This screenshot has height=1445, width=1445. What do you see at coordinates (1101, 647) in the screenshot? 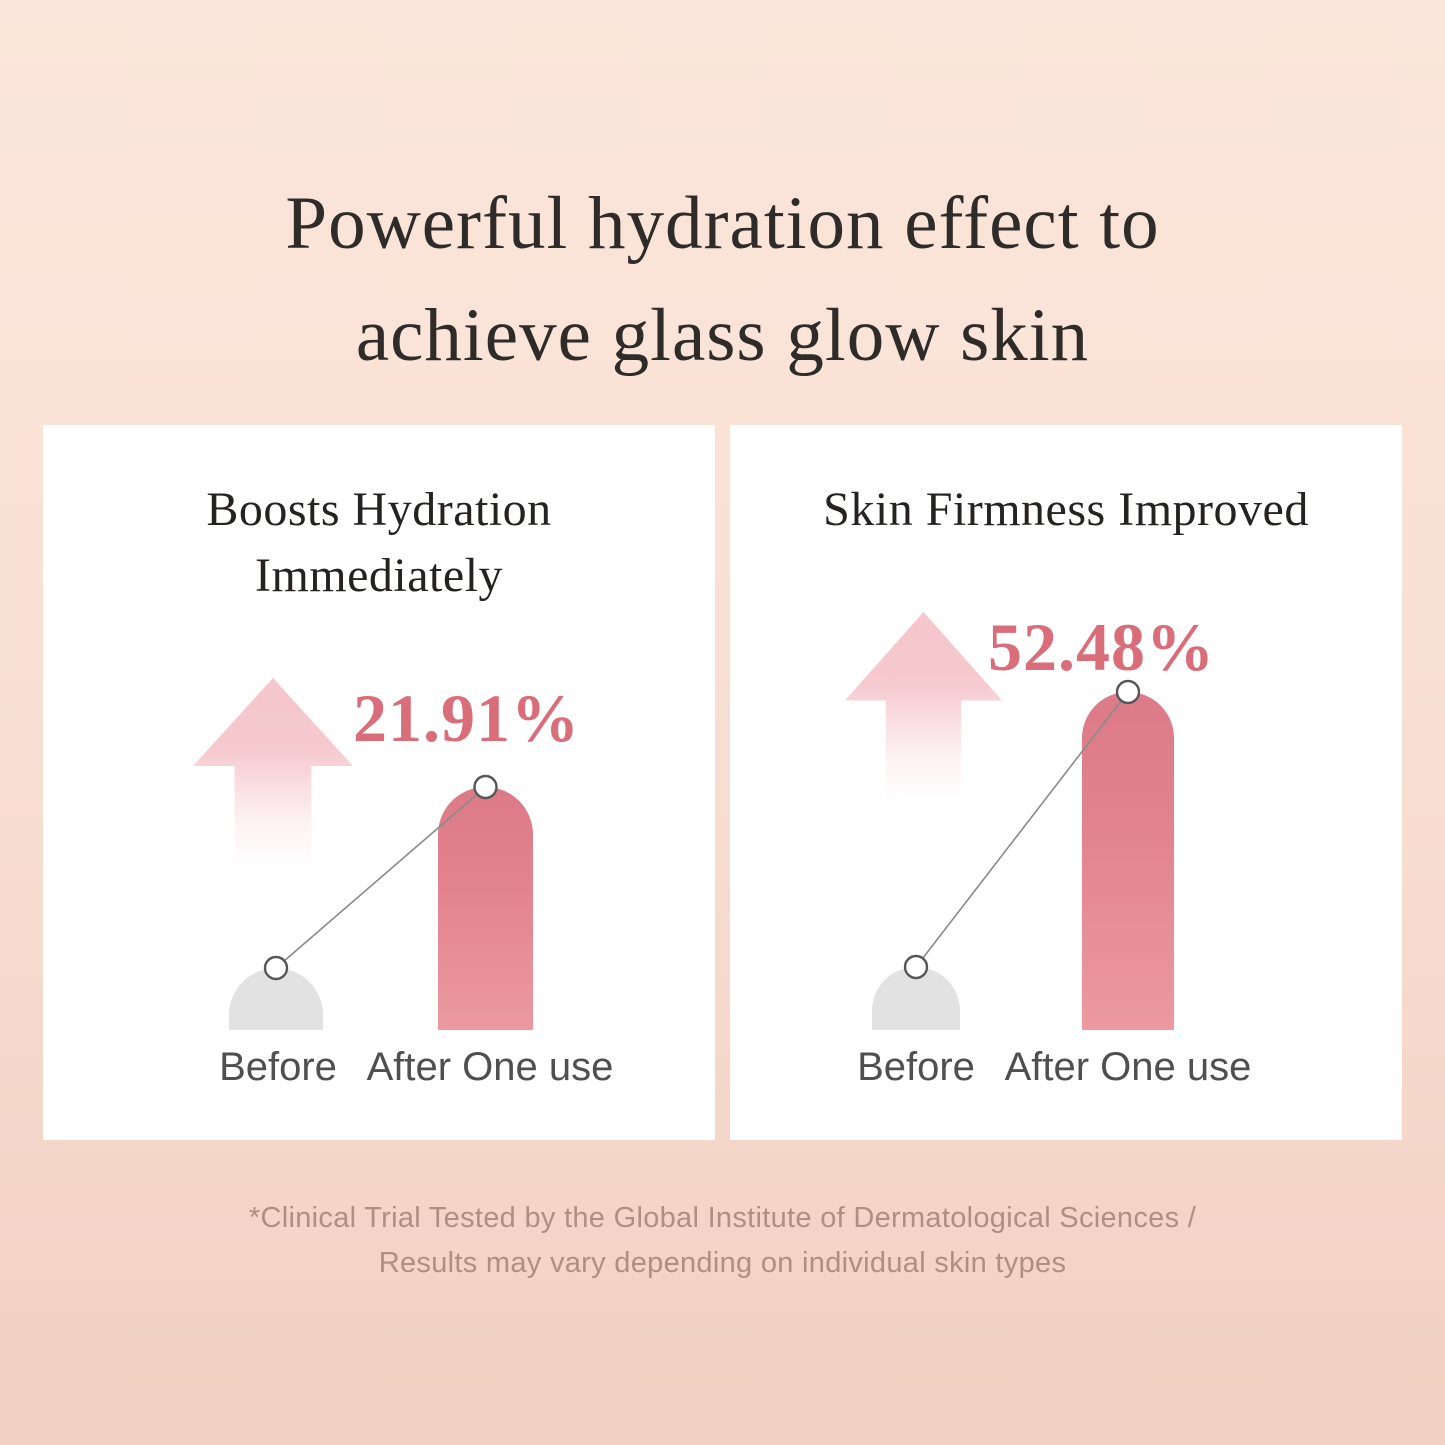
I see `firmness-improvement-value: 52.48%` at bounding box center [1101, 647].